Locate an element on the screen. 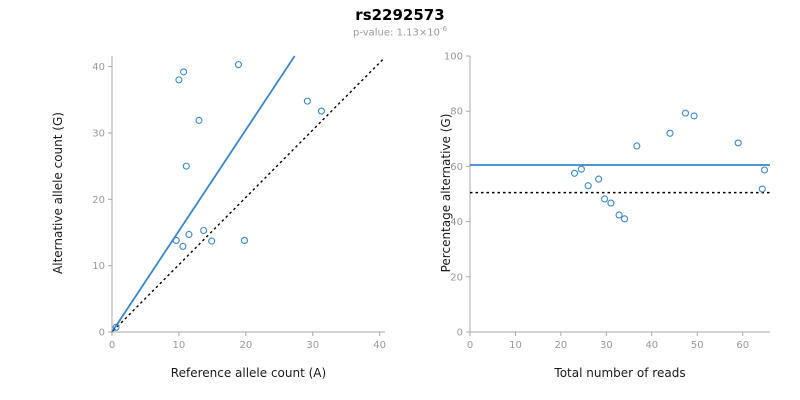 The image size is (800, 400). x-tick-label: 50 is located at coordinates (697, 345).